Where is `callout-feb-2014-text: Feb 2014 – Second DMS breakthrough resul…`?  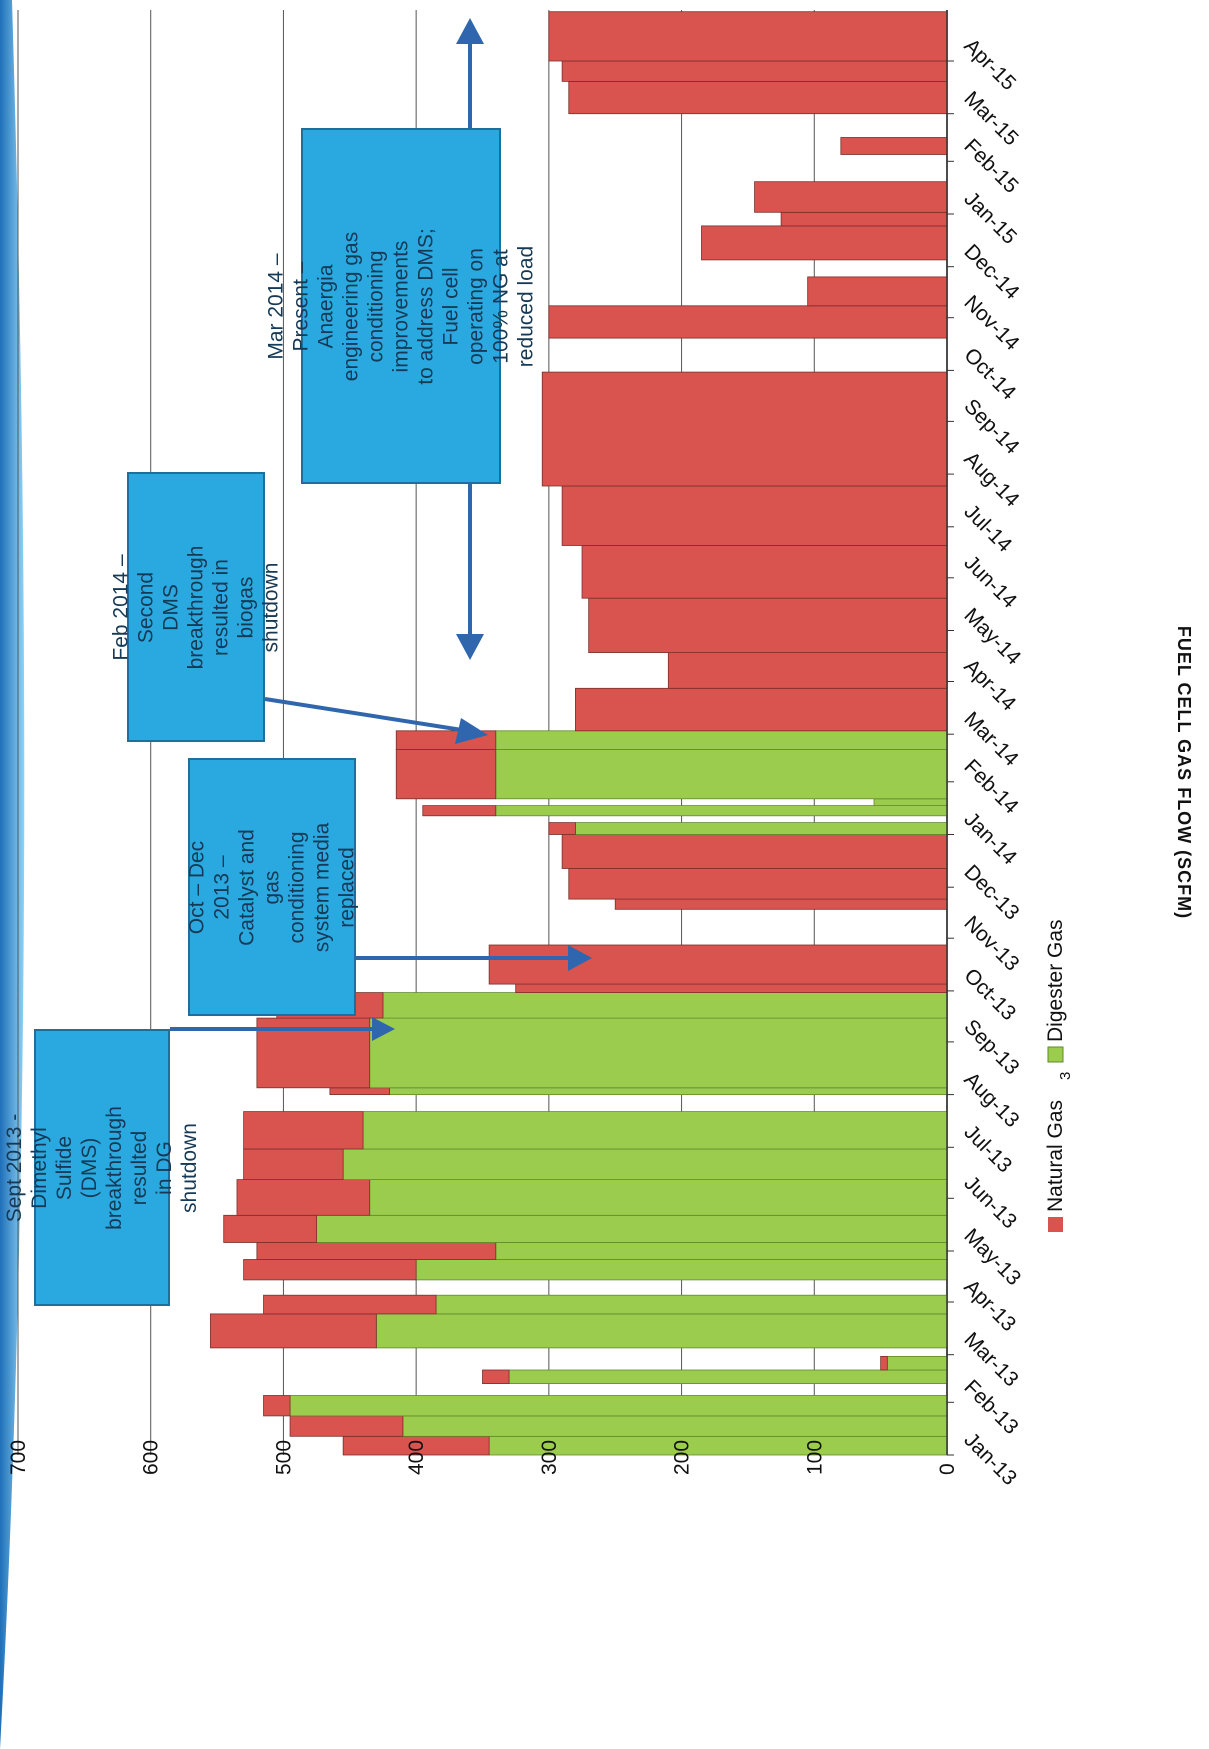 callout-feb-2014-text: Feb 2014 – Second DMS breakthrough resul… is located at coordinates (196, 607).